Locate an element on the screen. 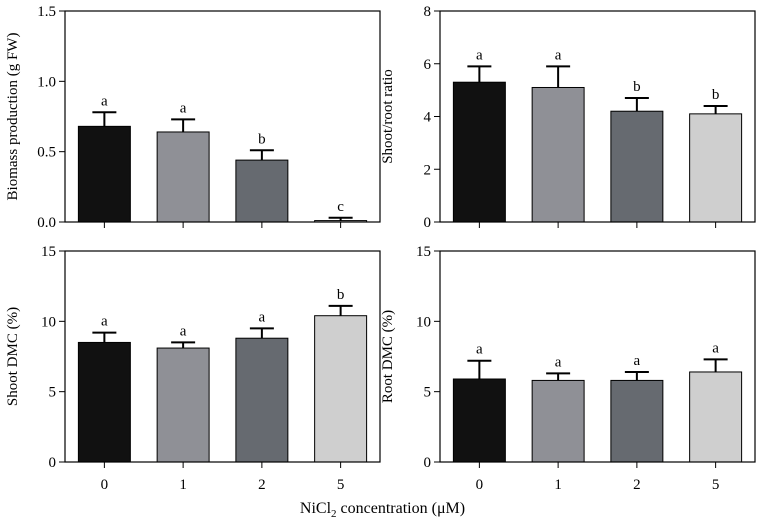 This screenshot has width=765, height=527. panel-top-left-y-tick-label-2: 1.0 is located at coordinates (46, 82).